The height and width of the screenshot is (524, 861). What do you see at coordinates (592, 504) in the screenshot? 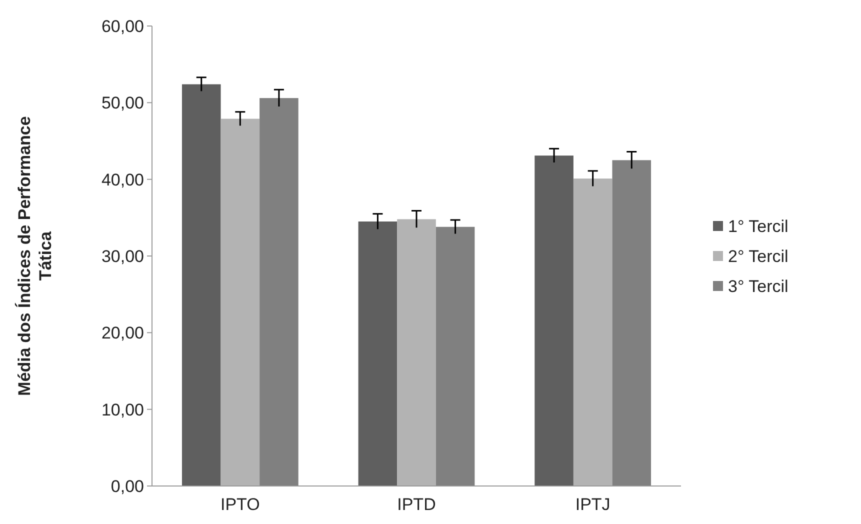
I see `x-tick-label: IPTJ` at bounding box center [592, 504].